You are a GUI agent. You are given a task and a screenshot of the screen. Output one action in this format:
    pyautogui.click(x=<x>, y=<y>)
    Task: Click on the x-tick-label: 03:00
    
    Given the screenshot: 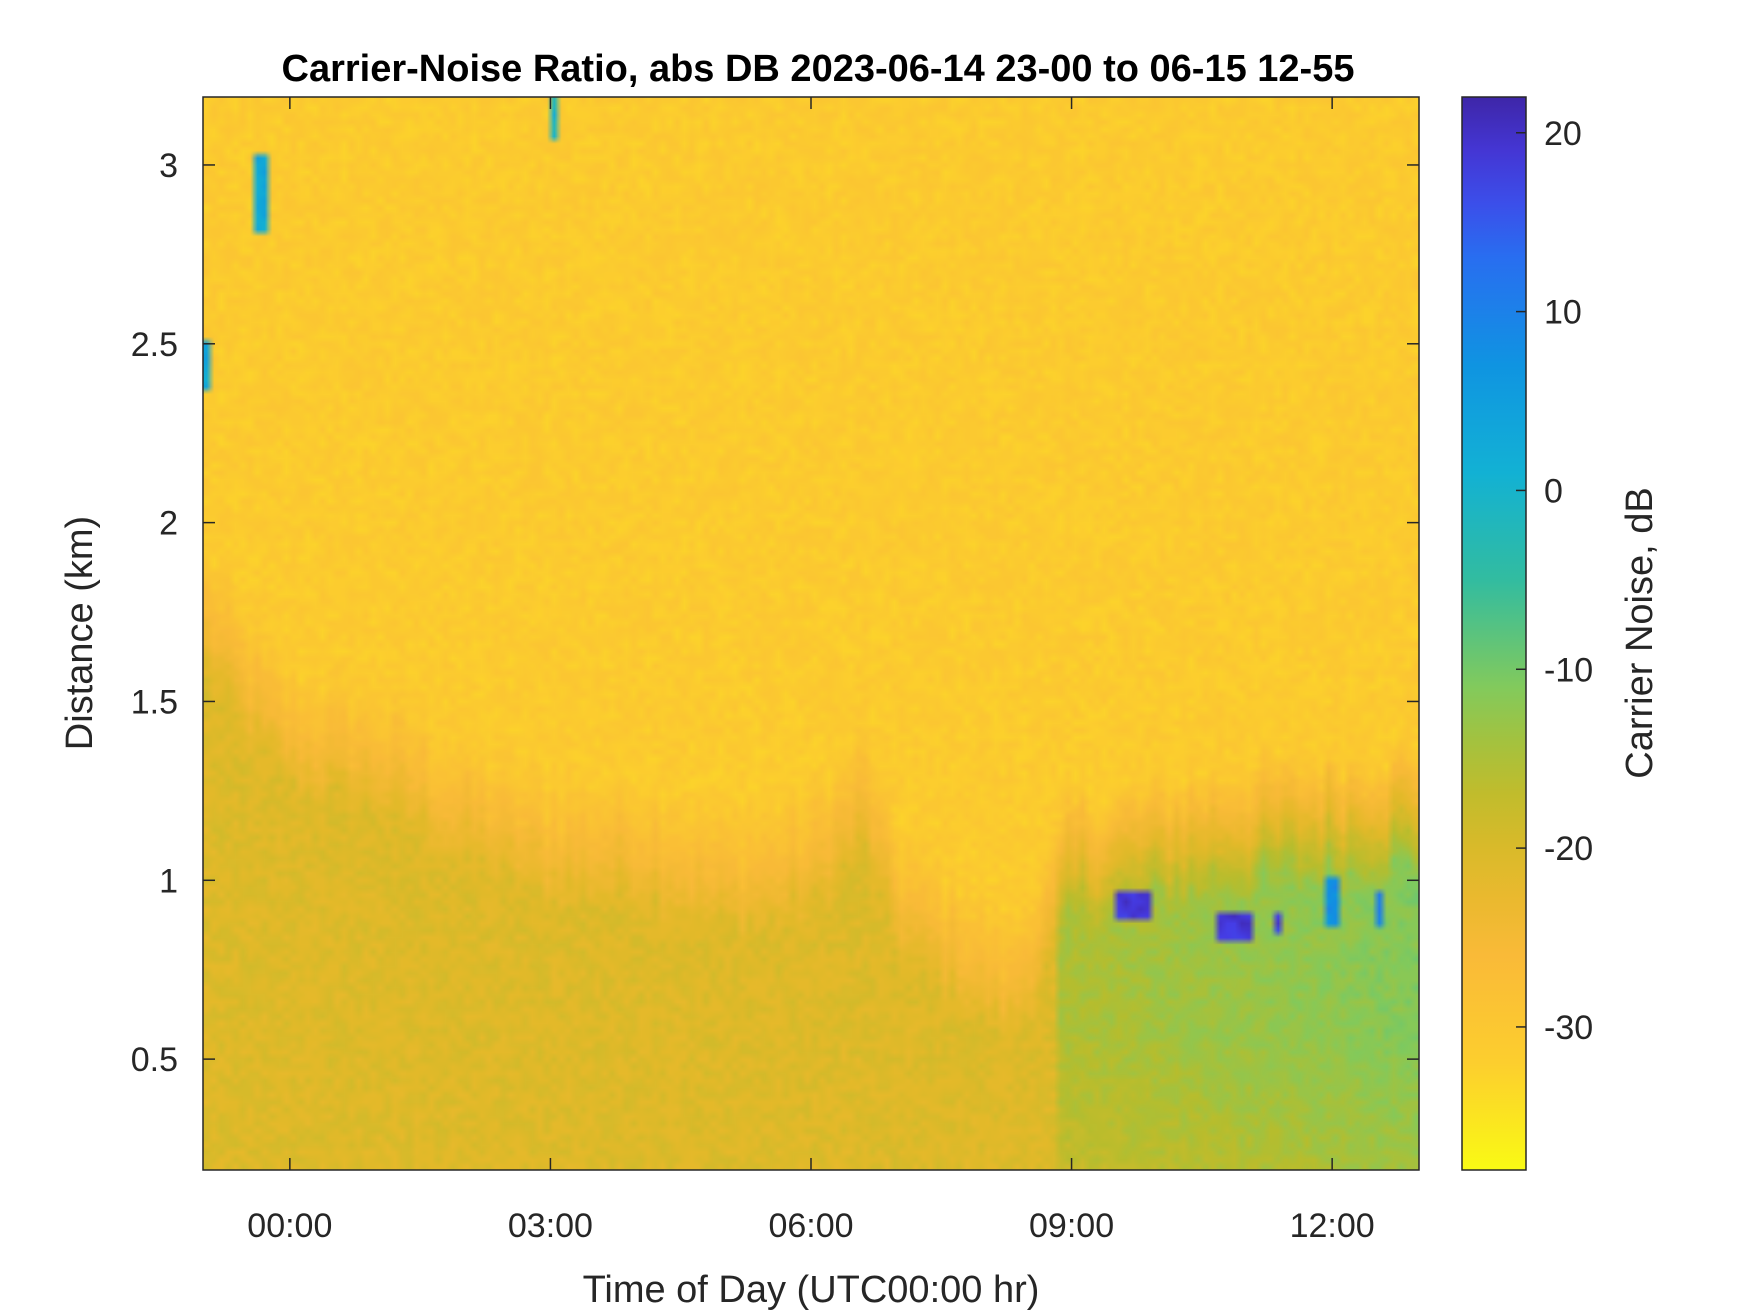 What is the action you would take?
    pyautogui.click(x=550, y=1226)
    